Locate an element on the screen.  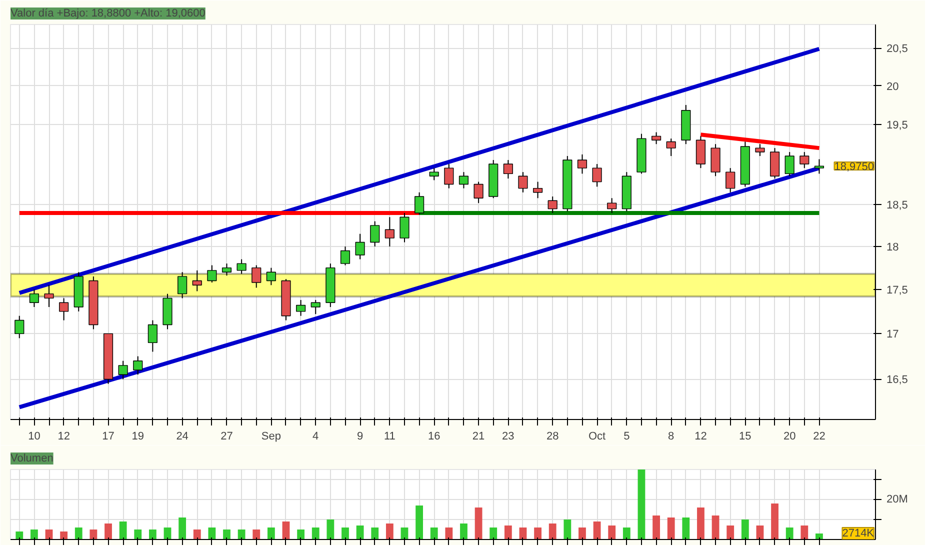
x-tick-label: 5 is located at coordinates (627, 436).